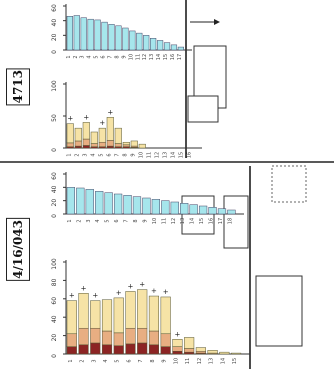  Describe the element at coordinates (54, 118) in the screenshot. I see `y-tick-label: 50` at that location.